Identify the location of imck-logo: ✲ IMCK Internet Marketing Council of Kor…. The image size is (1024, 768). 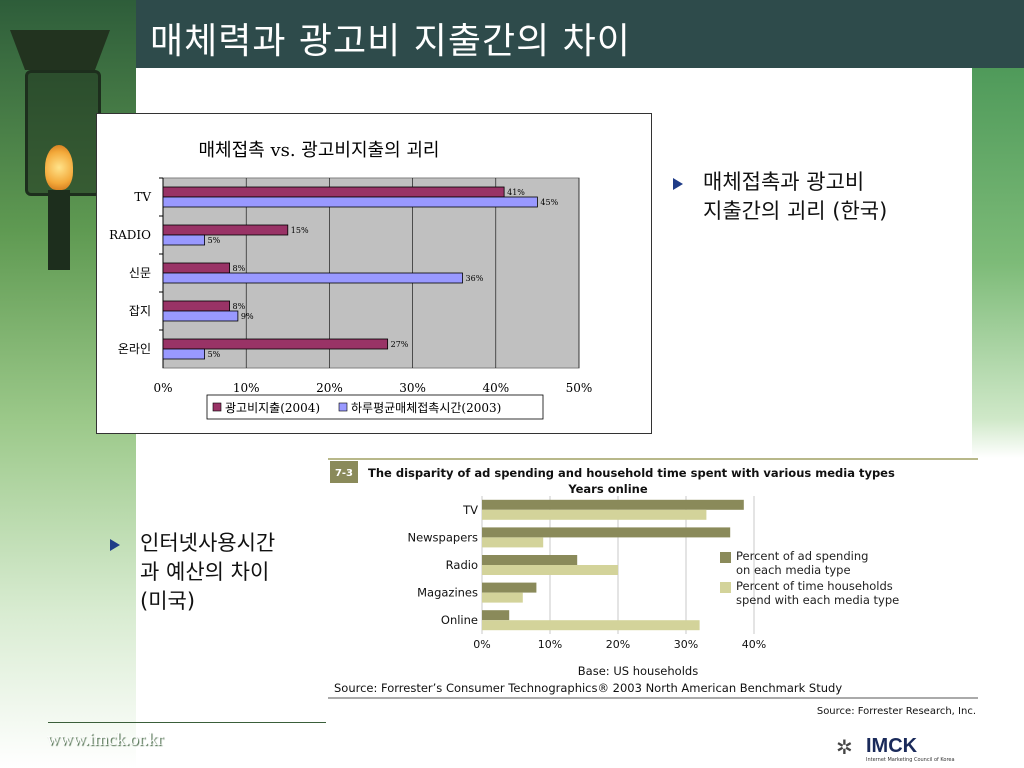
(895, 750).